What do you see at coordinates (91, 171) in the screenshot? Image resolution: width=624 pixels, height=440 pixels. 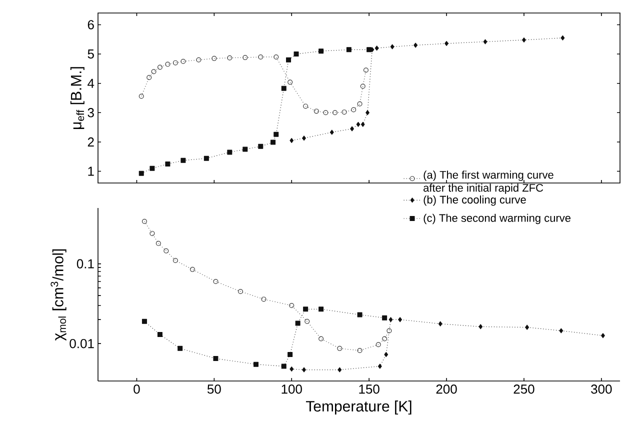 I see `y-tick-label: 1` at bounding box center [91, 171].